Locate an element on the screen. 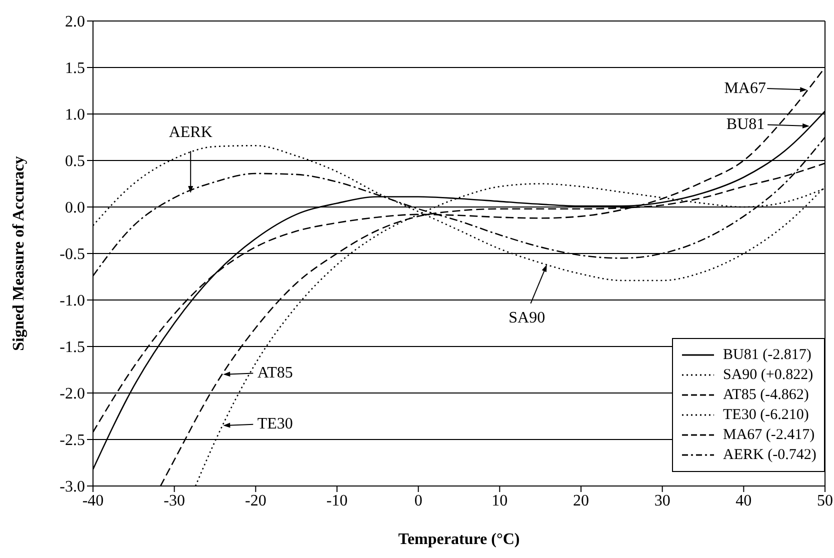 The image size is (834, 558). y-tick-label: 2.0 is located at coordinates (75, 22).